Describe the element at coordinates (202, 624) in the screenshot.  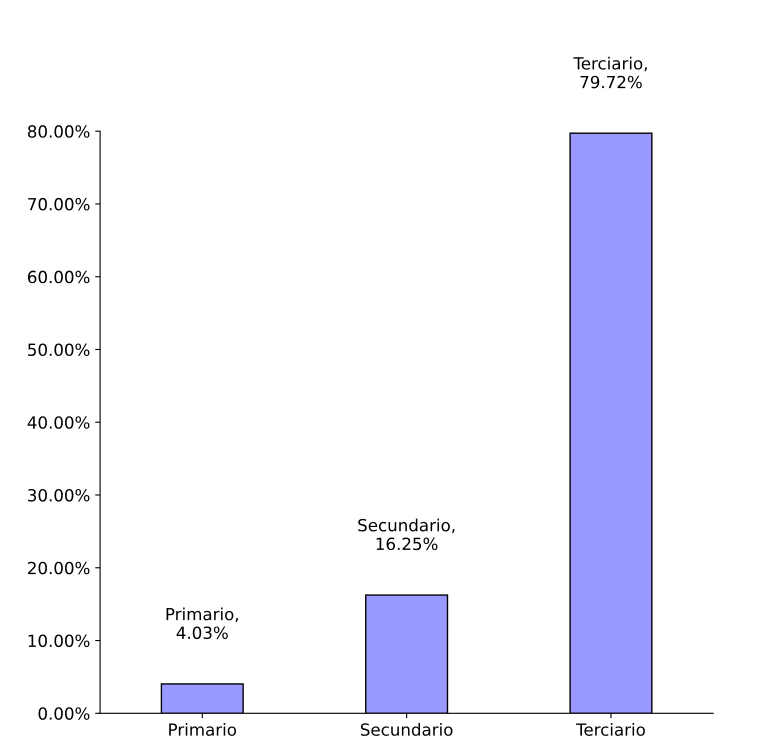
I see `data-label: Primario, 4.03%` at that location.